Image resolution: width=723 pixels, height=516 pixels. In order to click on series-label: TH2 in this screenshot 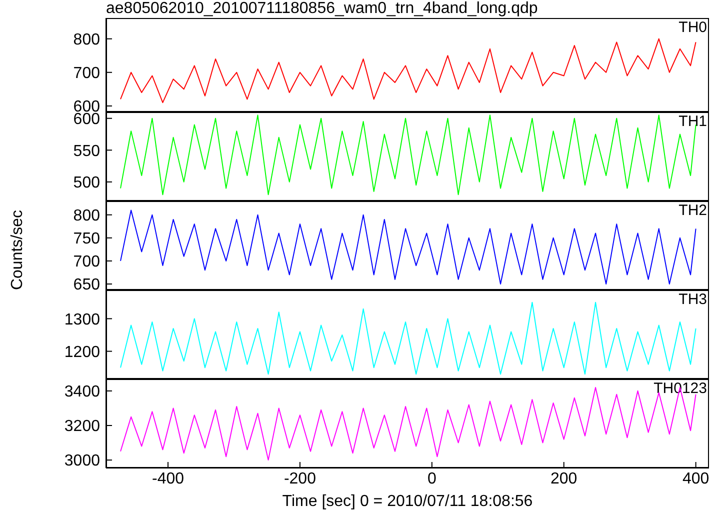, I will do `click(692, 210)`.